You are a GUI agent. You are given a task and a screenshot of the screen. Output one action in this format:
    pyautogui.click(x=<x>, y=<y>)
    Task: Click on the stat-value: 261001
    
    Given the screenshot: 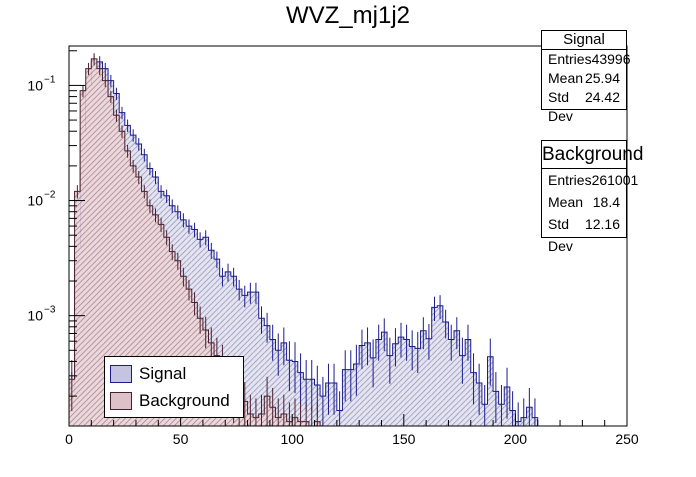 What is the action you would take?
    pyautogui.click(x=615, y=180)
    